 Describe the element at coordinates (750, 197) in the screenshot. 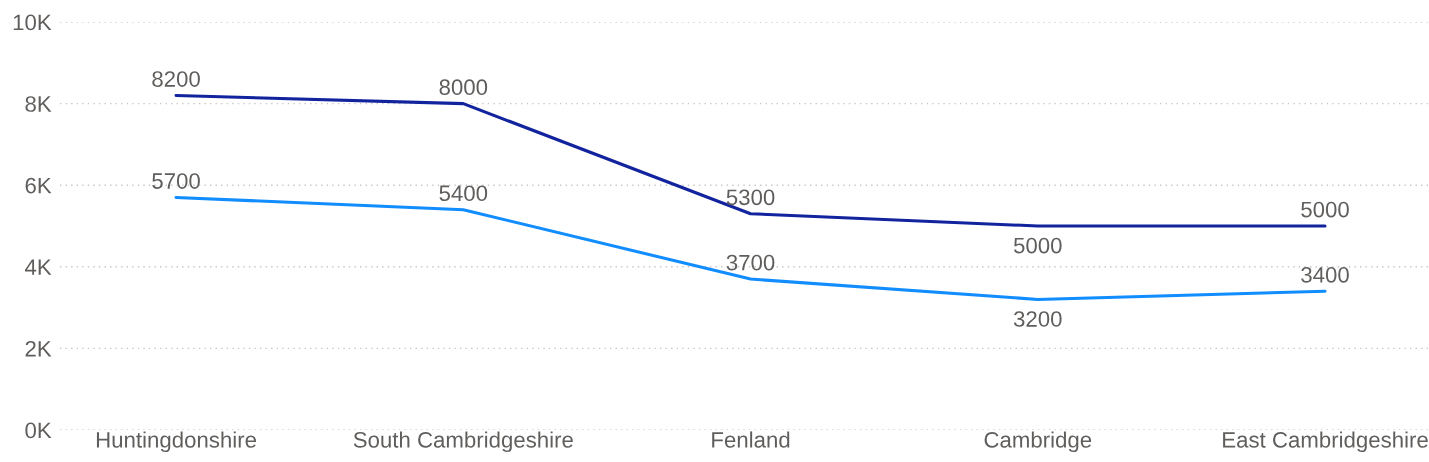

I see `data-label: 5300` at that location.